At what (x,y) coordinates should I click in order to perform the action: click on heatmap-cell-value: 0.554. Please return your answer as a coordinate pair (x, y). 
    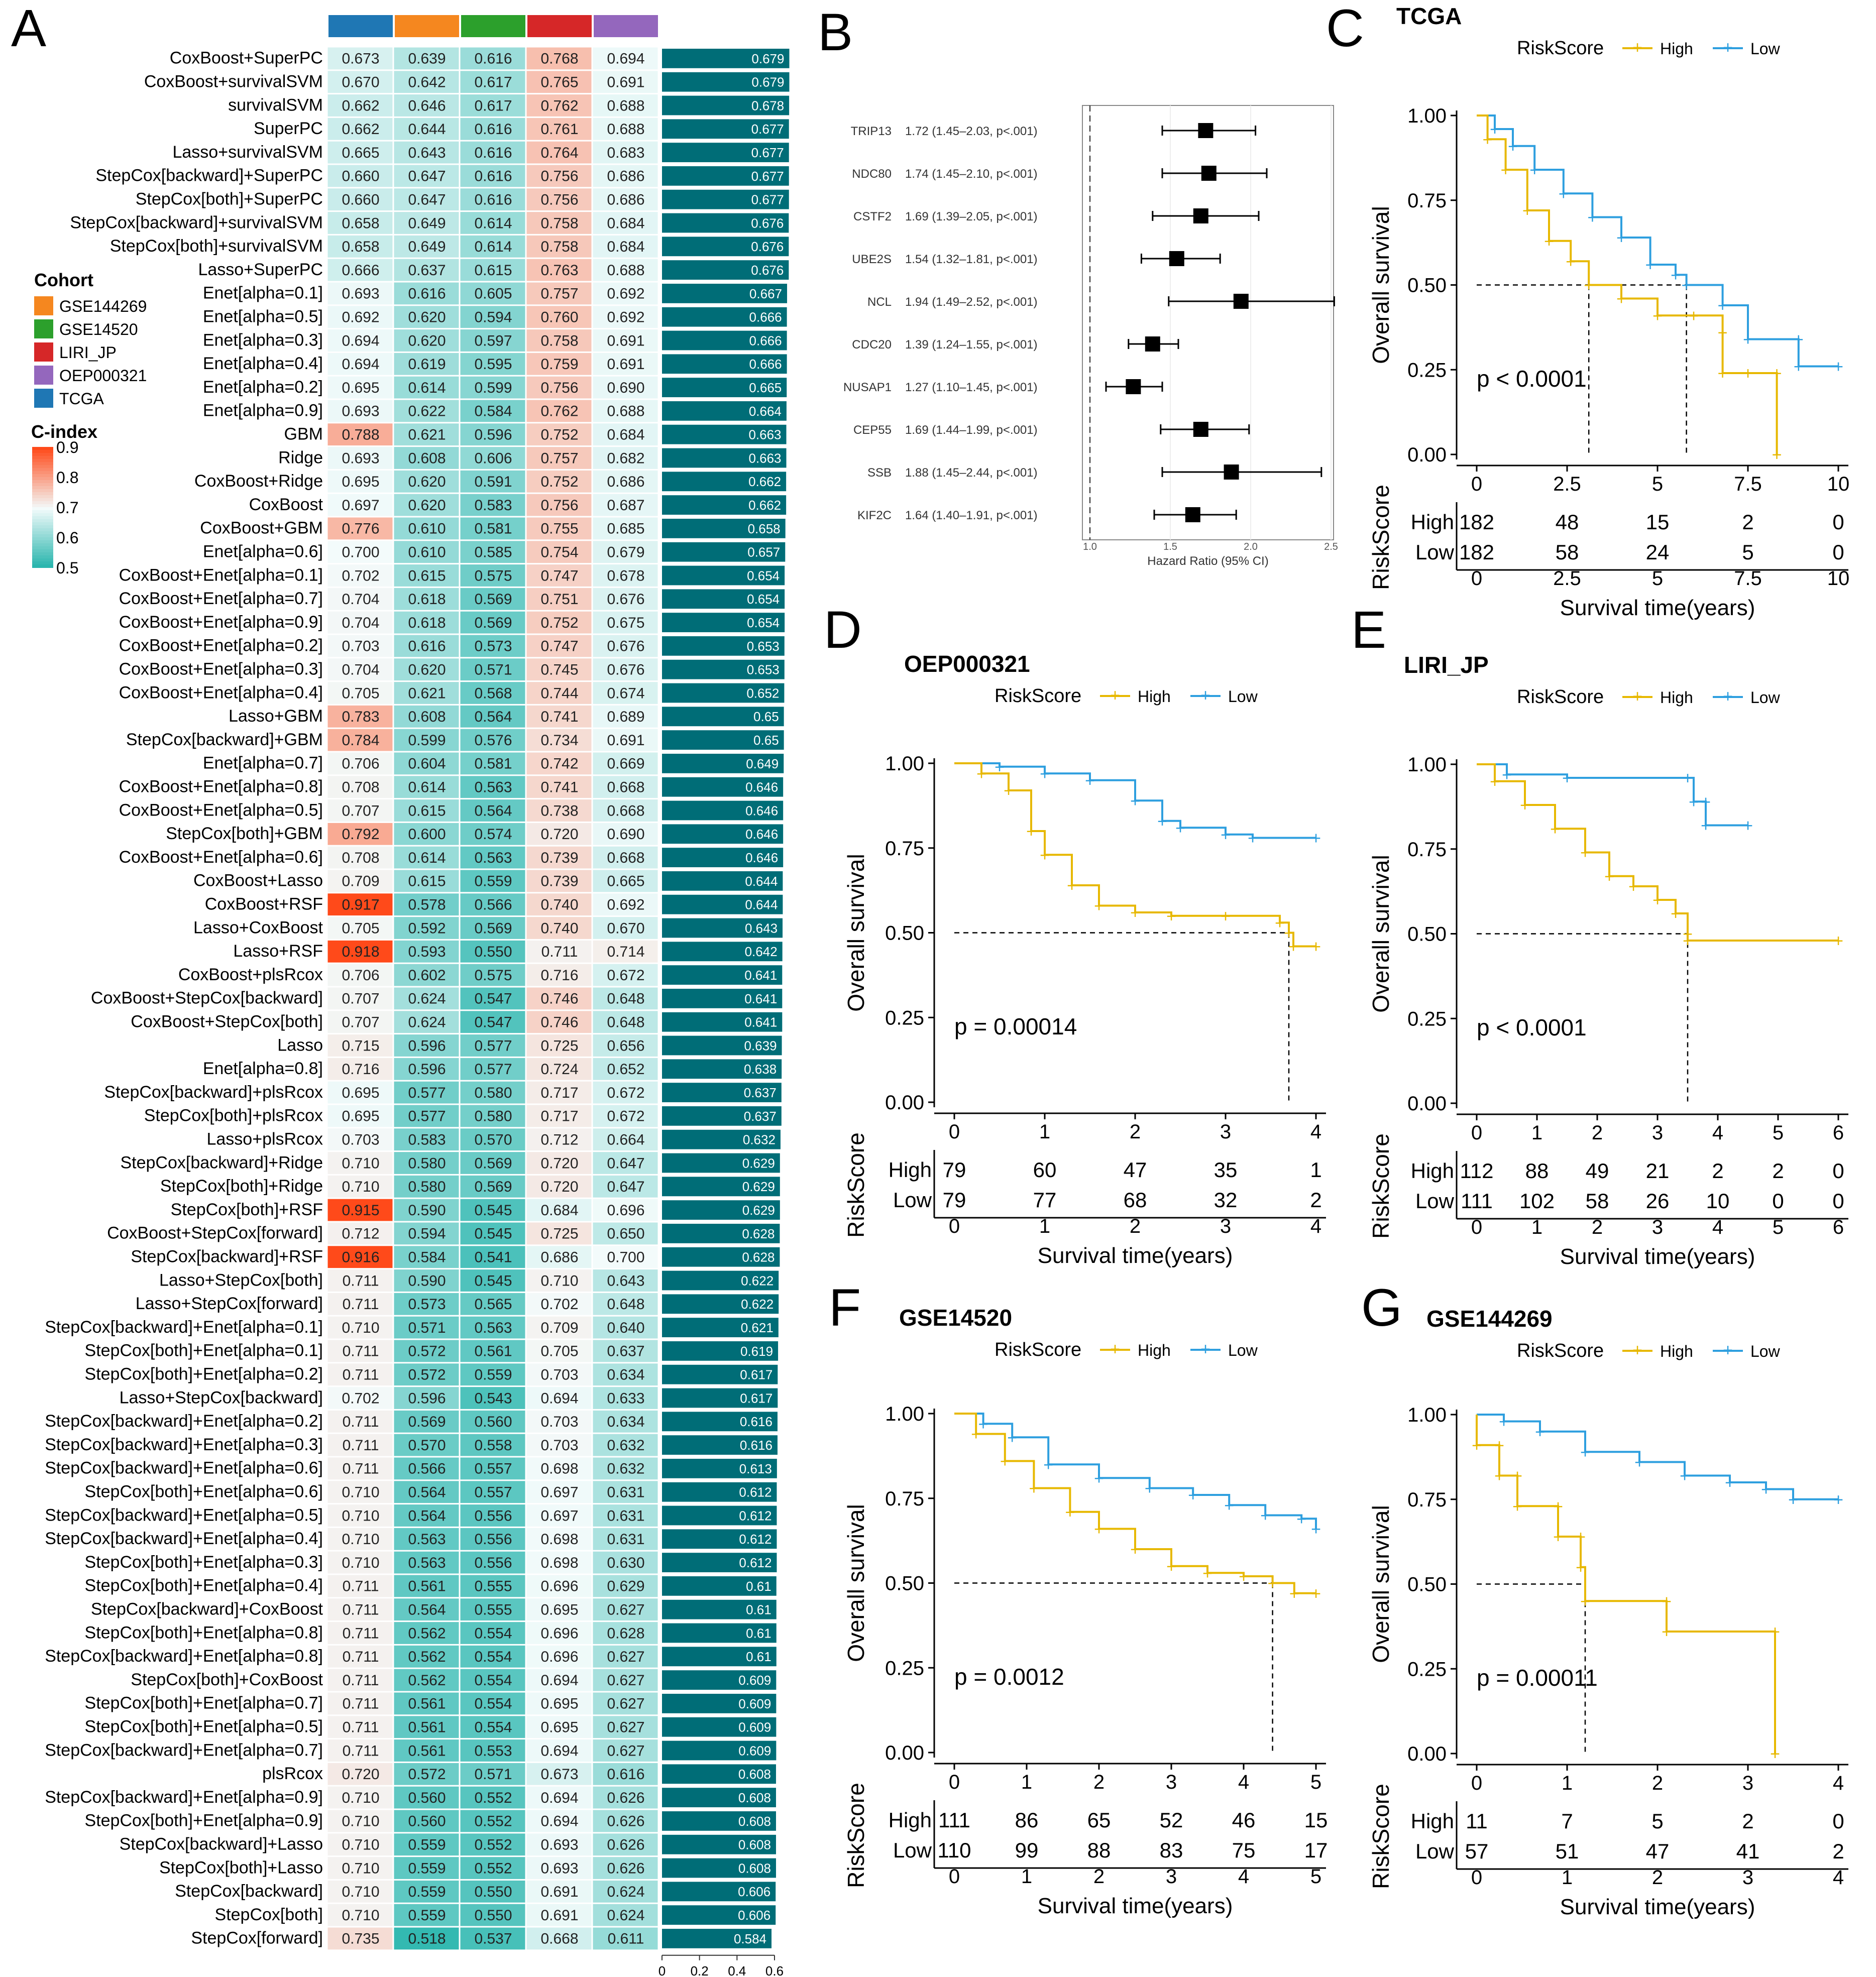
    Looking at the image, I should click on (493, 1704).